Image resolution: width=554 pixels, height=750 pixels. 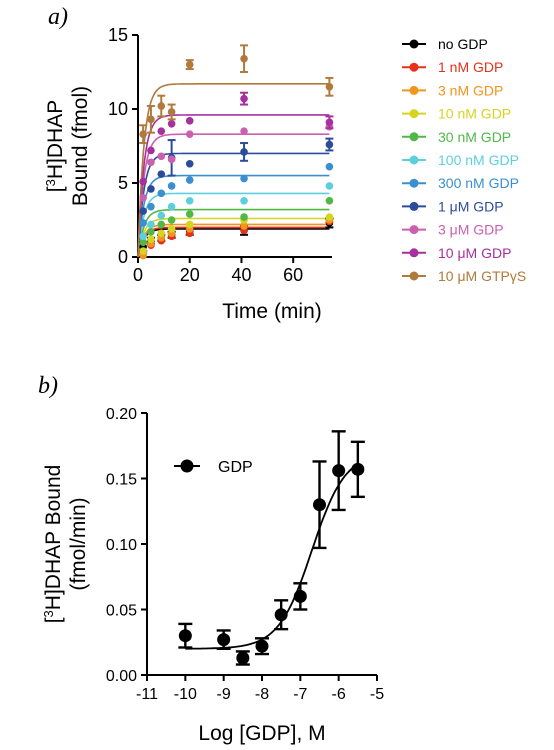 I want to click on fit-curve-no-gdp, so click(x=233, y=243).